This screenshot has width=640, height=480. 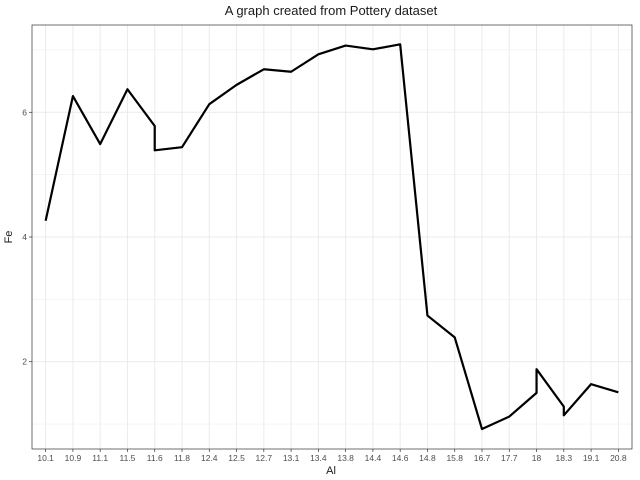 What do you see at coordinates (291, 458) in the screenshot?
I see `x-tick-label: 13.1` at bounding box center [291, 458].